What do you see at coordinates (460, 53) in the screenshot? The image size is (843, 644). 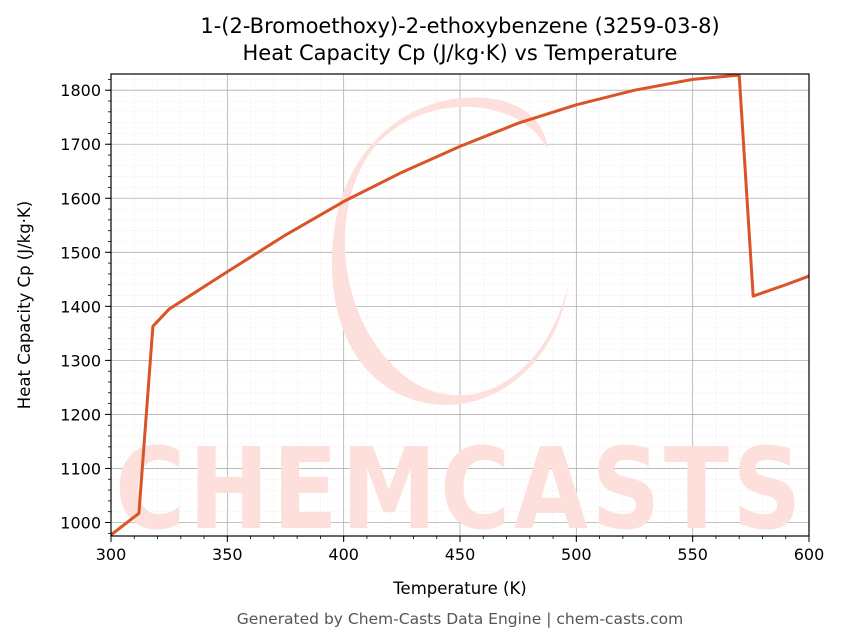 I see `chart-subtitle: Heat Capacity Cp (J/kg·K) vs Temperature` at bounding box center [460, 53].